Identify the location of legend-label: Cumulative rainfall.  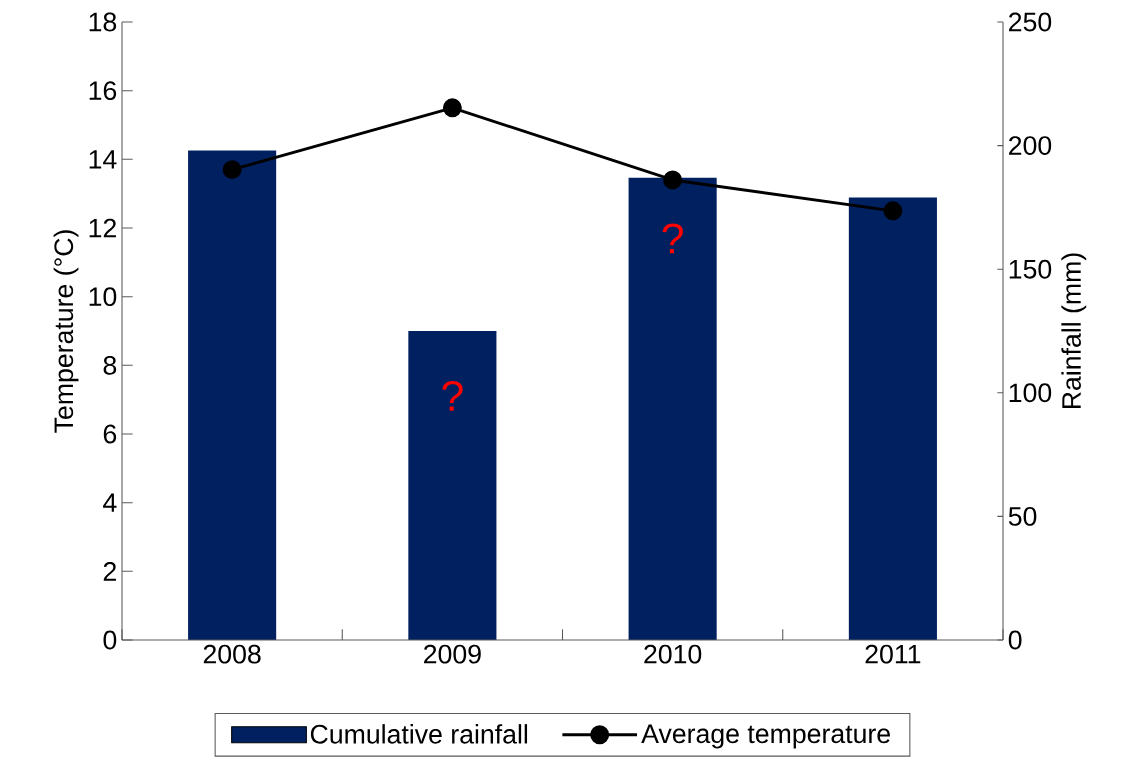
(419, 734).